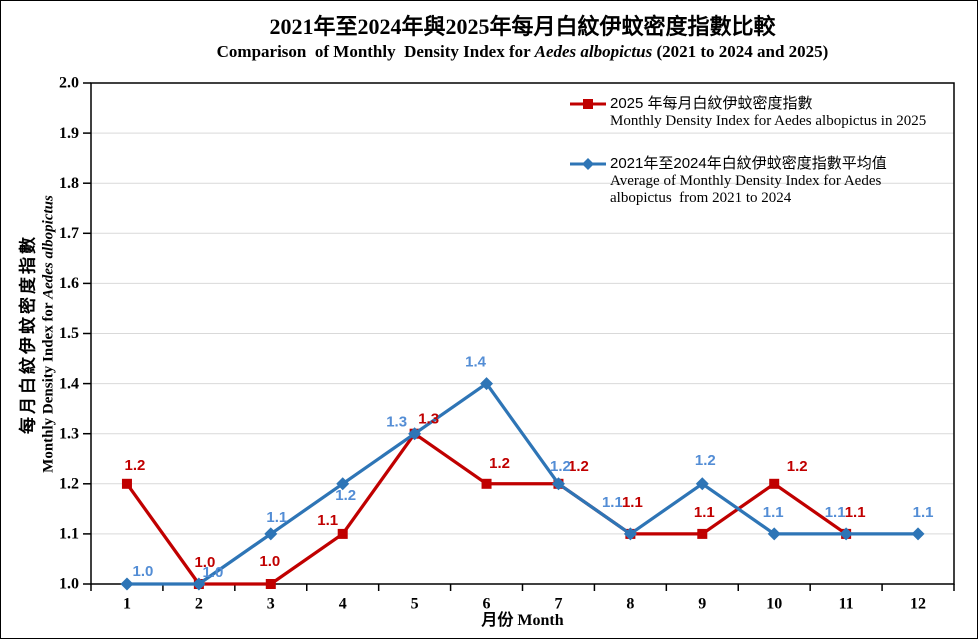  Describe the element at coordinates (69, 383) in the screenshot. I see `y-tick-label: 1.4` at that location.